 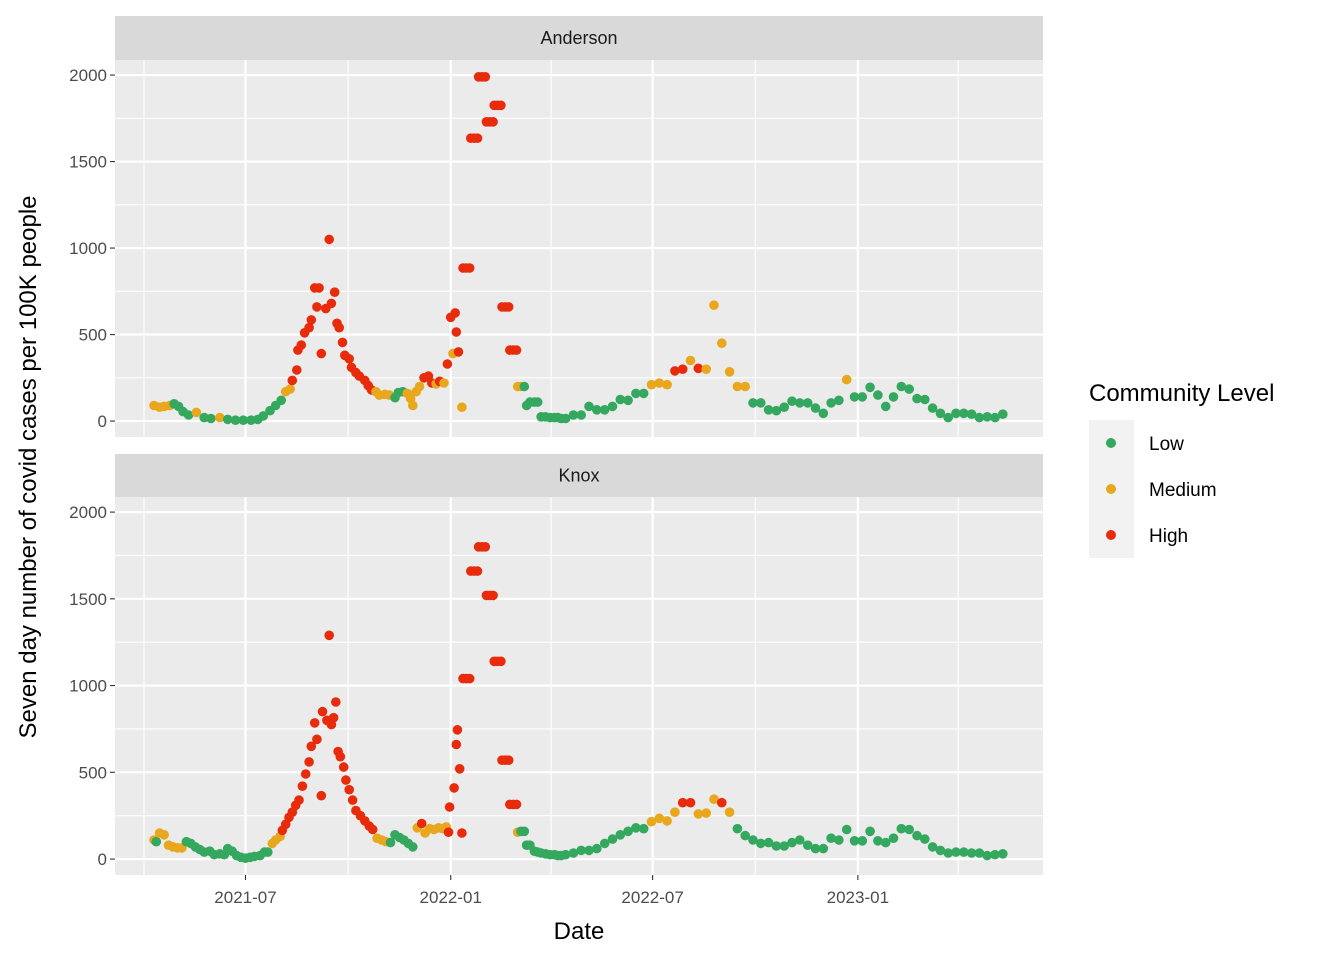 I want to click on facet-strip-label: Anderson, so click(x=578, y=38).